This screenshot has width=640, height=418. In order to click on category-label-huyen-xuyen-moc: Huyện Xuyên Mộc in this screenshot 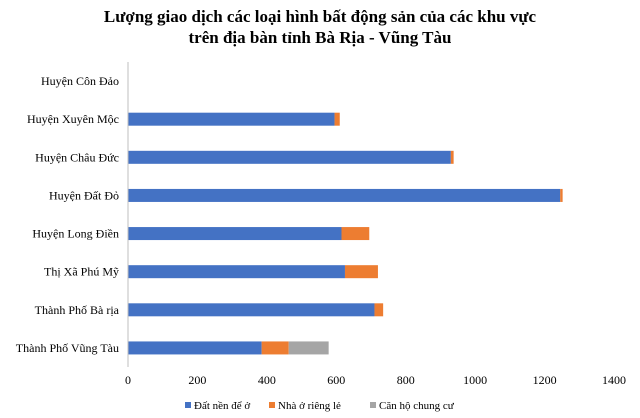, I will do `click(73, 119)`.